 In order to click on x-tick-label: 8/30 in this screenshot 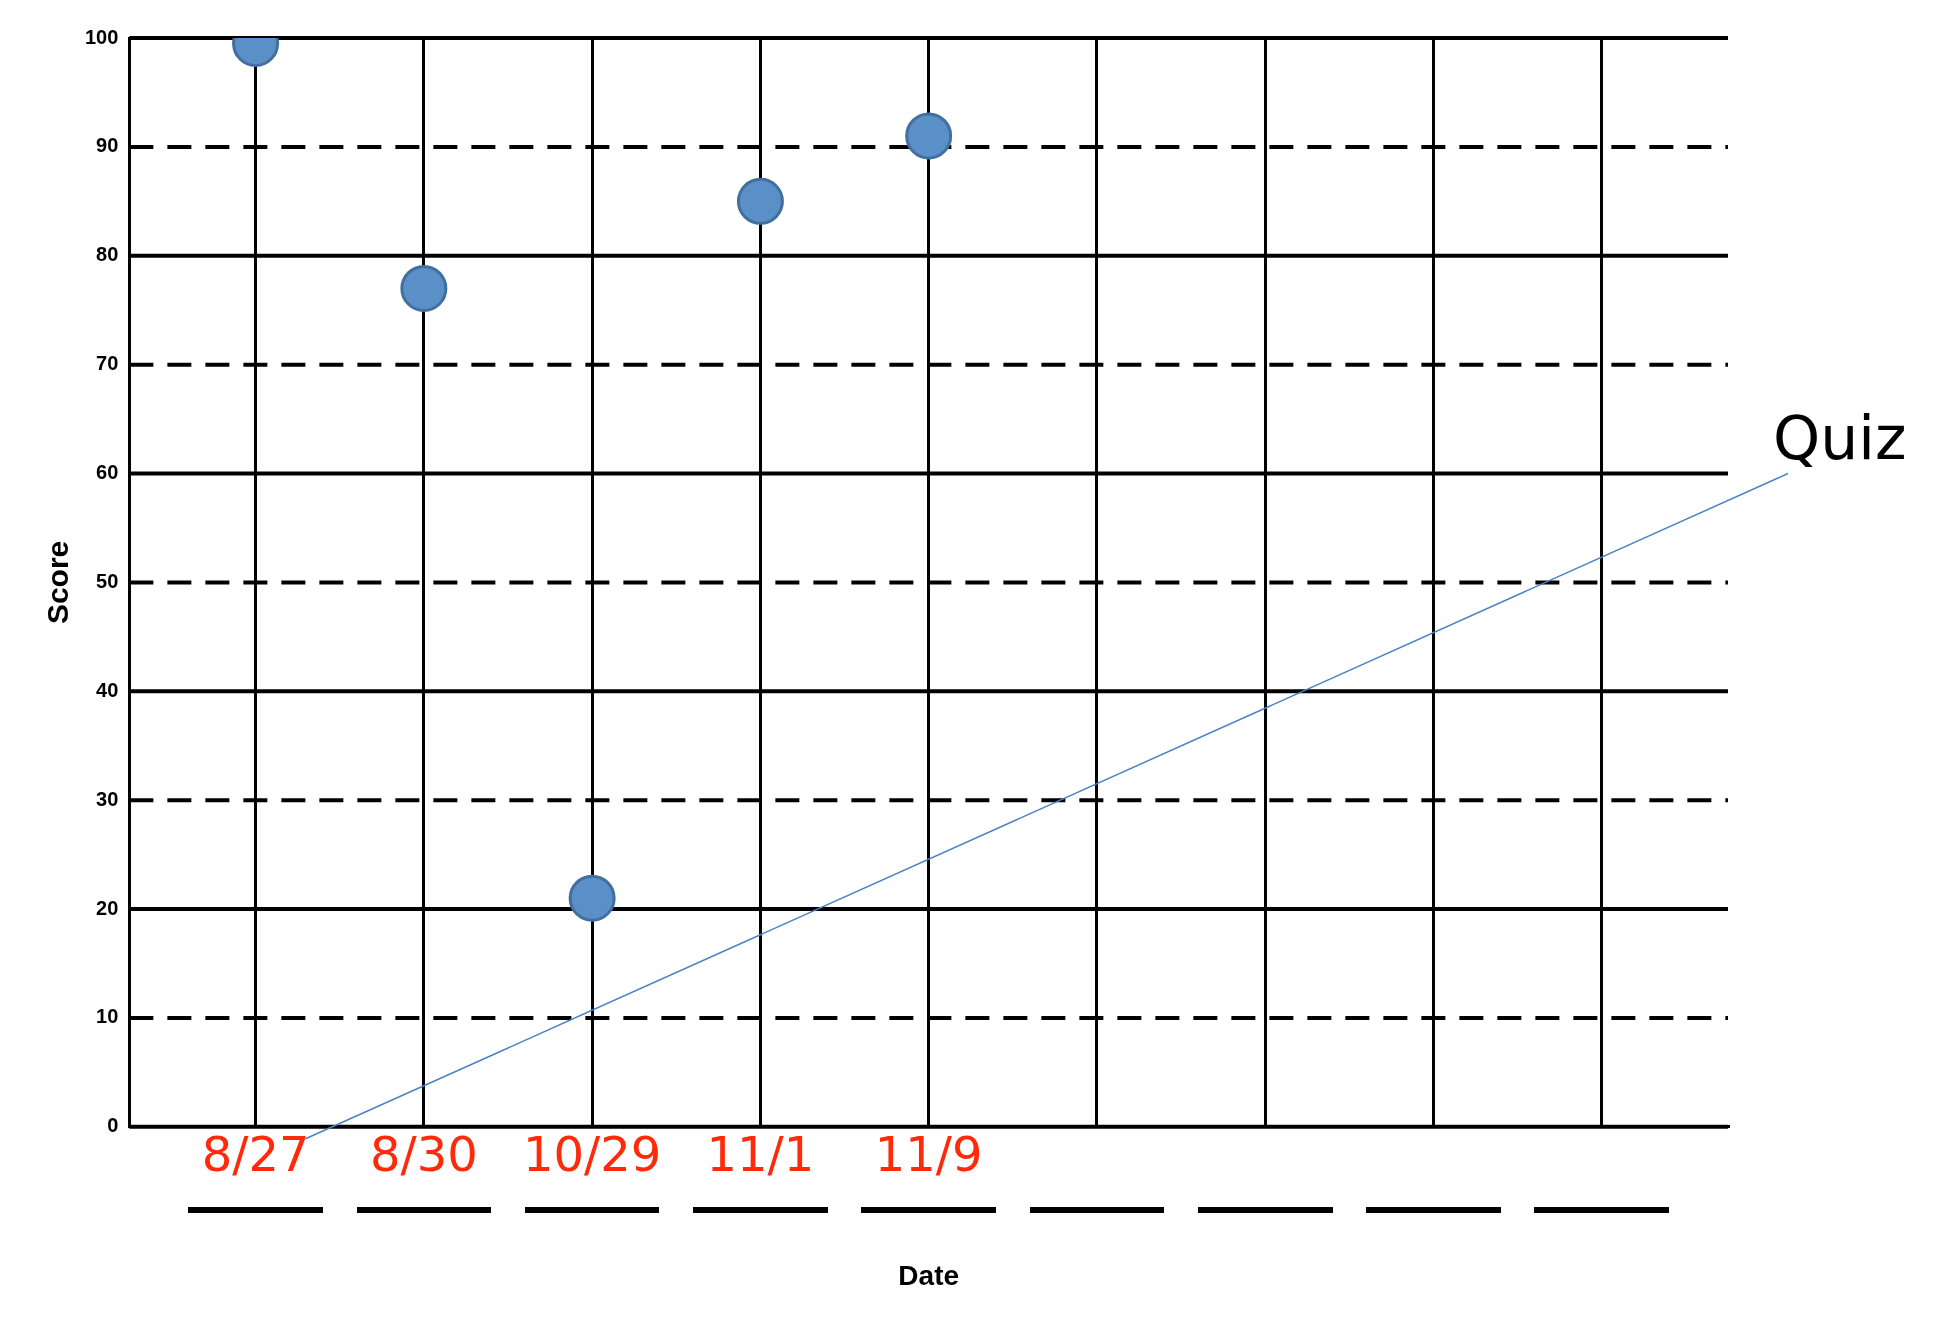, I will do `click(423, 1154)`.